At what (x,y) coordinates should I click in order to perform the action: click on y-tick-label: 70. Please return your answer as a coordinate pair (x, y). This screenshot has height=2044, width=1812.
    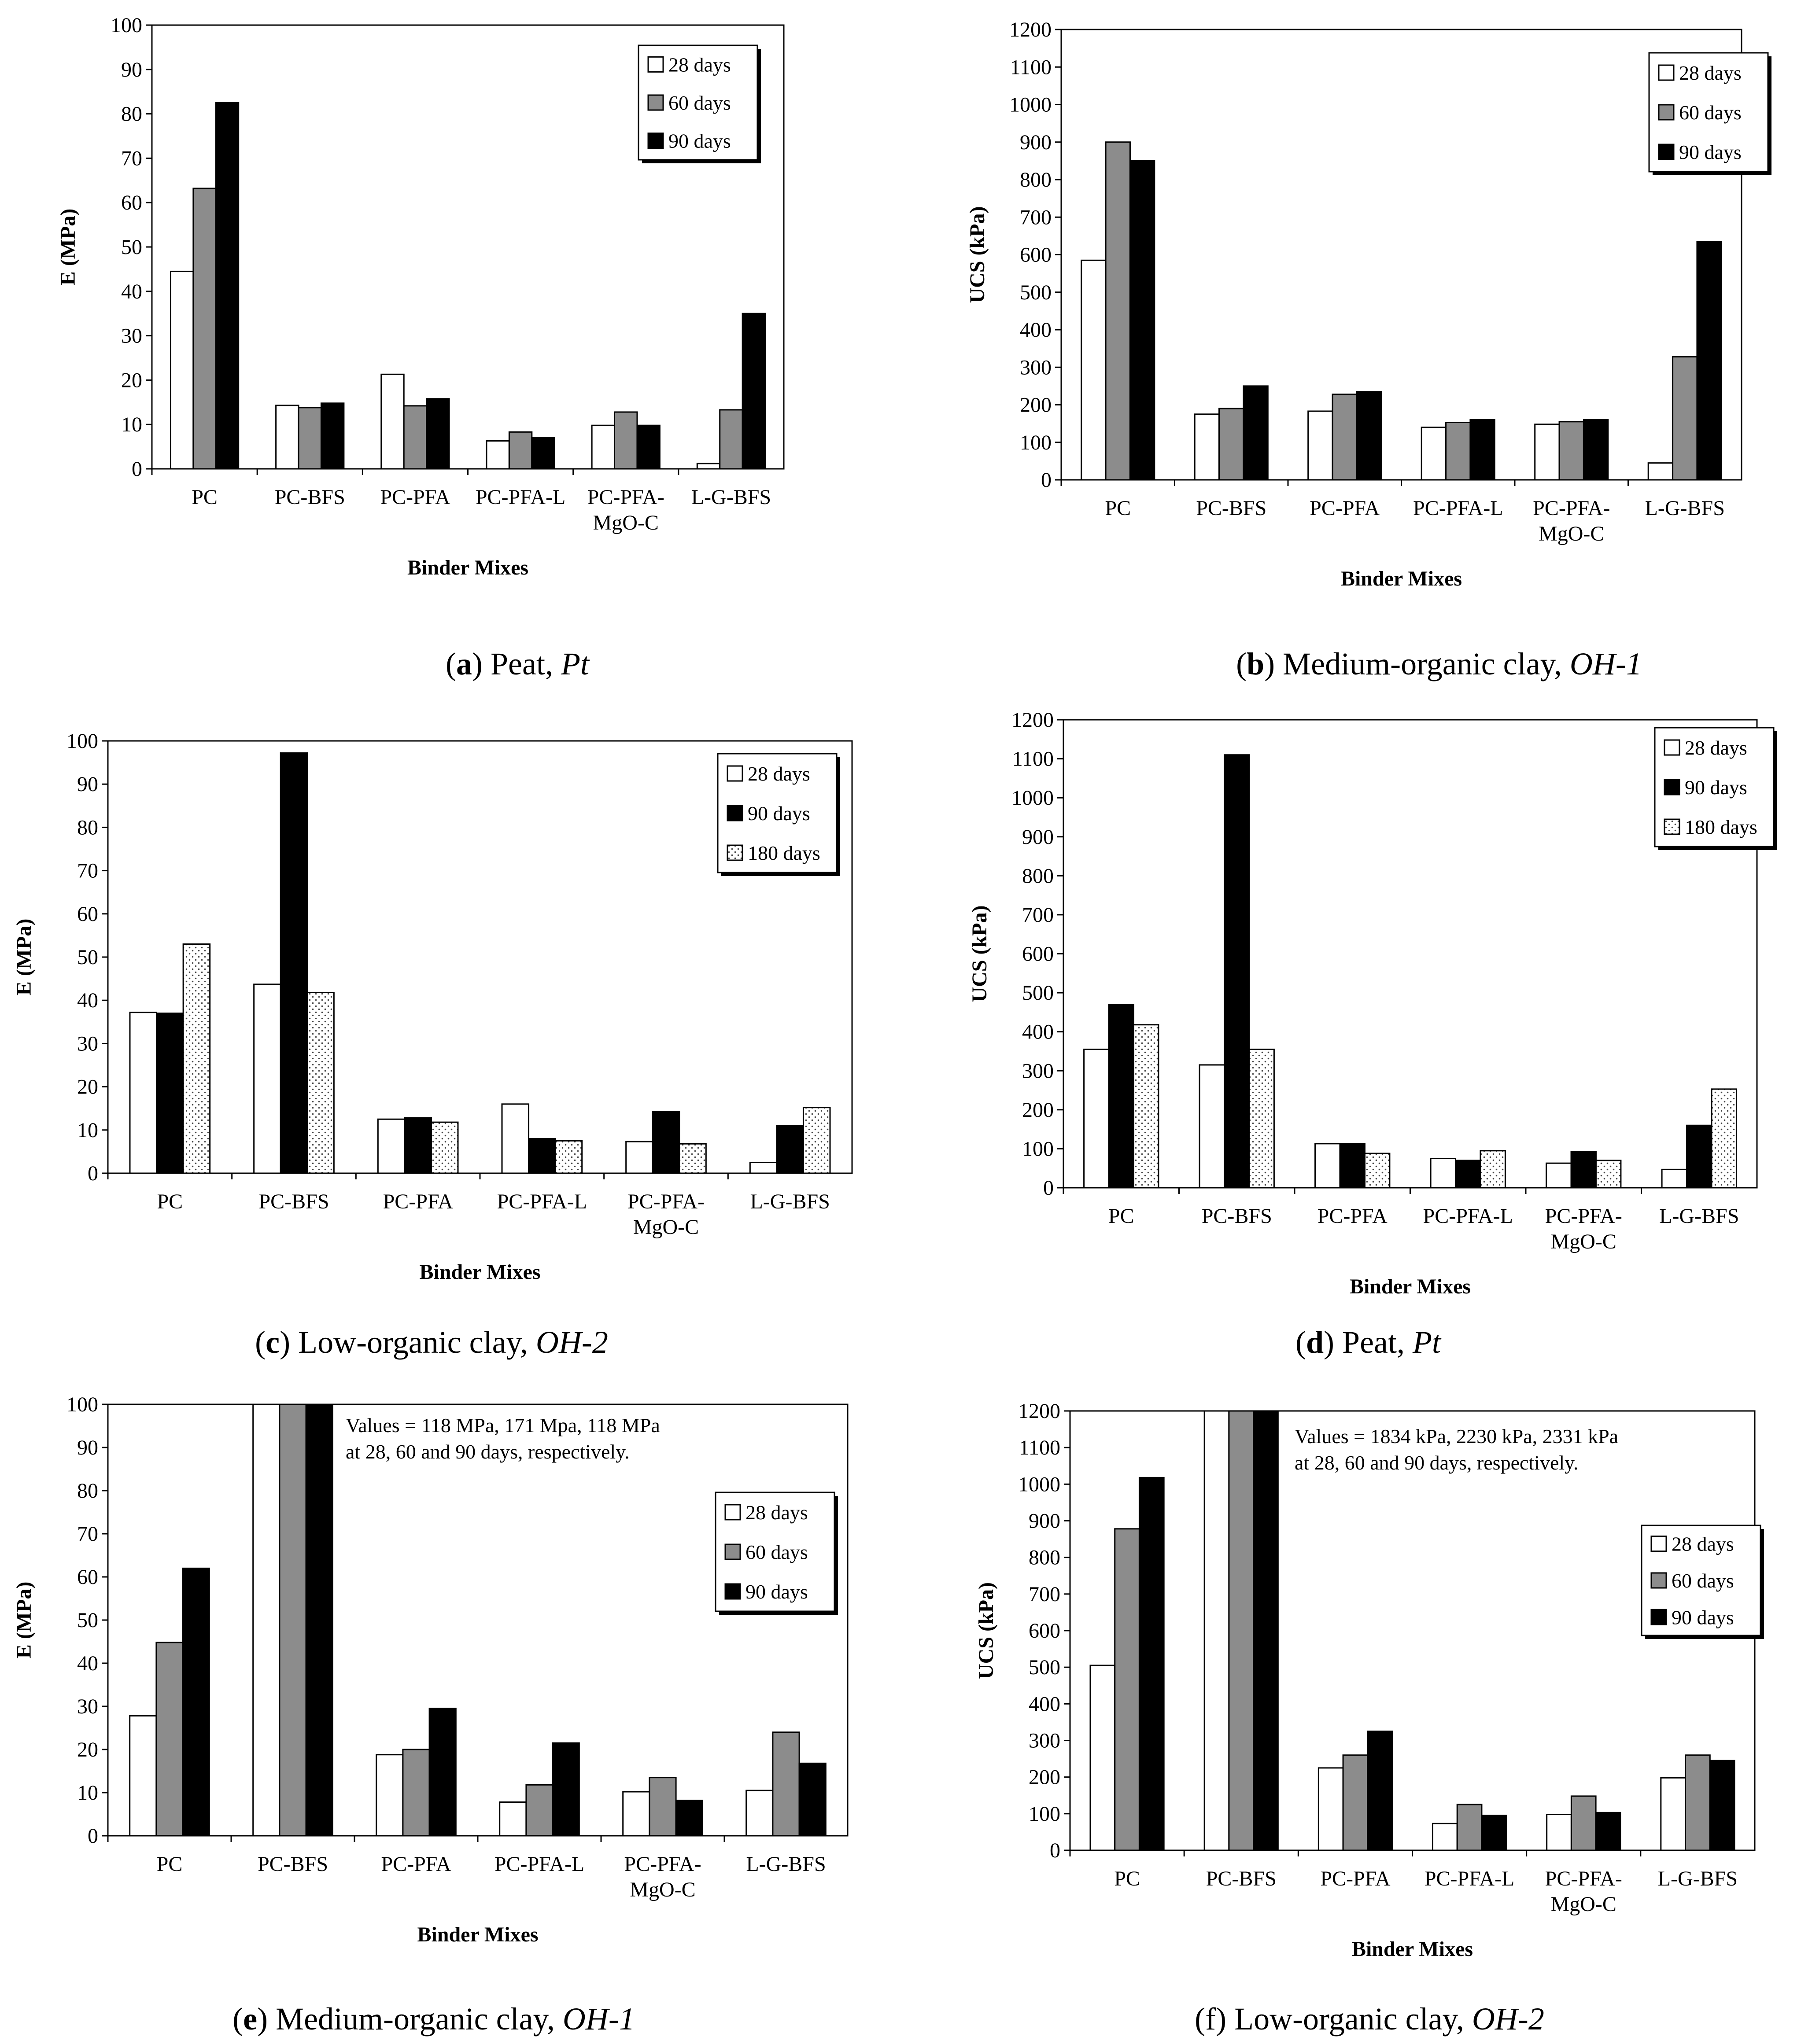
    Looking at the image, I should click on (87, 871).